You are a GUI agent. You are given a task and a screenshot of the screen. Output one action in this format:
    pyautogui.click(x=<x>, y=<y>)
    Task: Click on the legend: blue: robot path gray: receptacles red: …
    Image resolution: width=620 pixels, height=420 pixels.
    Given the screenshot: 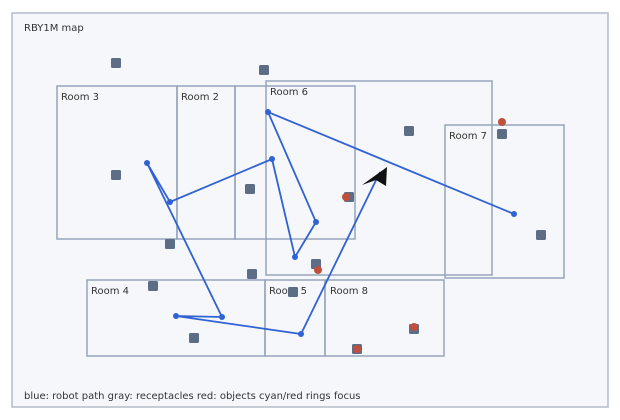 What is the action you would take?
    pyautogui.click(x=192, y=396)
    